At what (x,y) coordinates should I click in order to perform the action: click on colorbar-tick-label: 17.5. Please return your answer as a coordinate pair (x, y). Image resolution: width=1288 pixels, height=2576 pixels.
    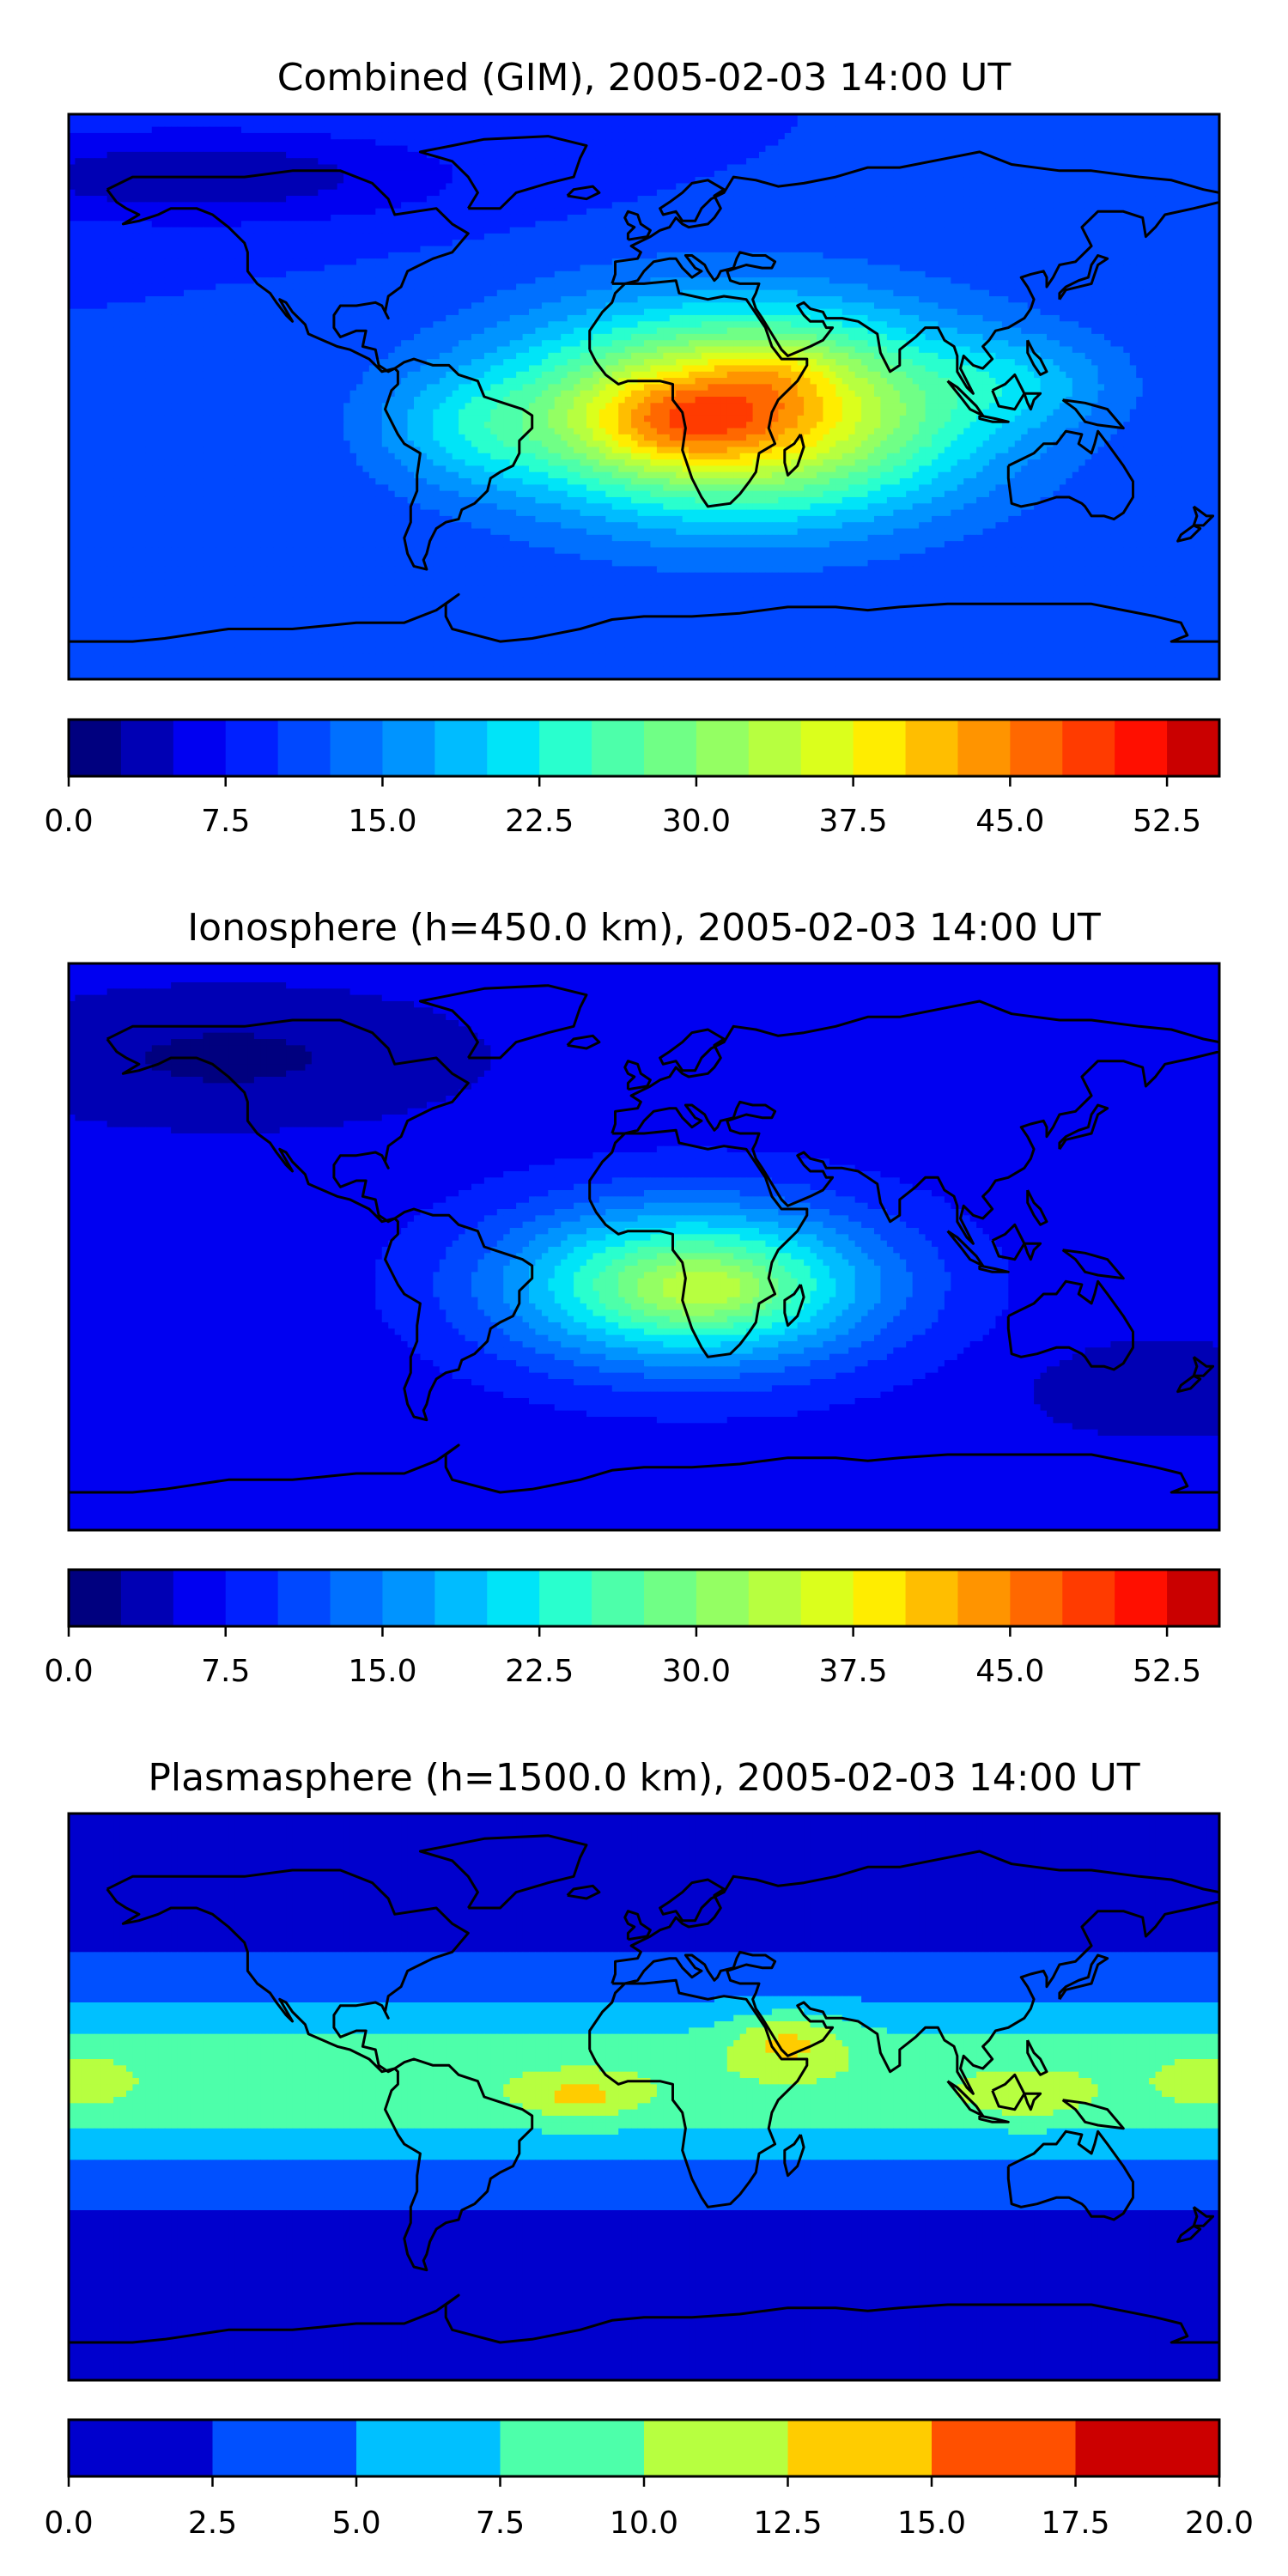
    Looking at the image, I should click on (1075, 2523).